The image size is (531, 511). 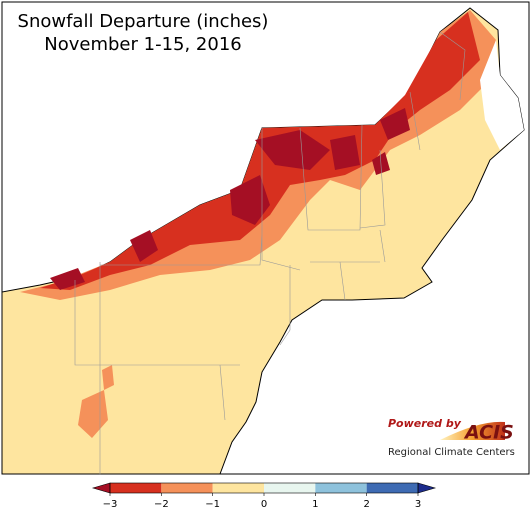 What do you see at coordinates (101, 488) in the screenshot?
I see `colorbar-under-arrow` at bounding box center [101, 488].